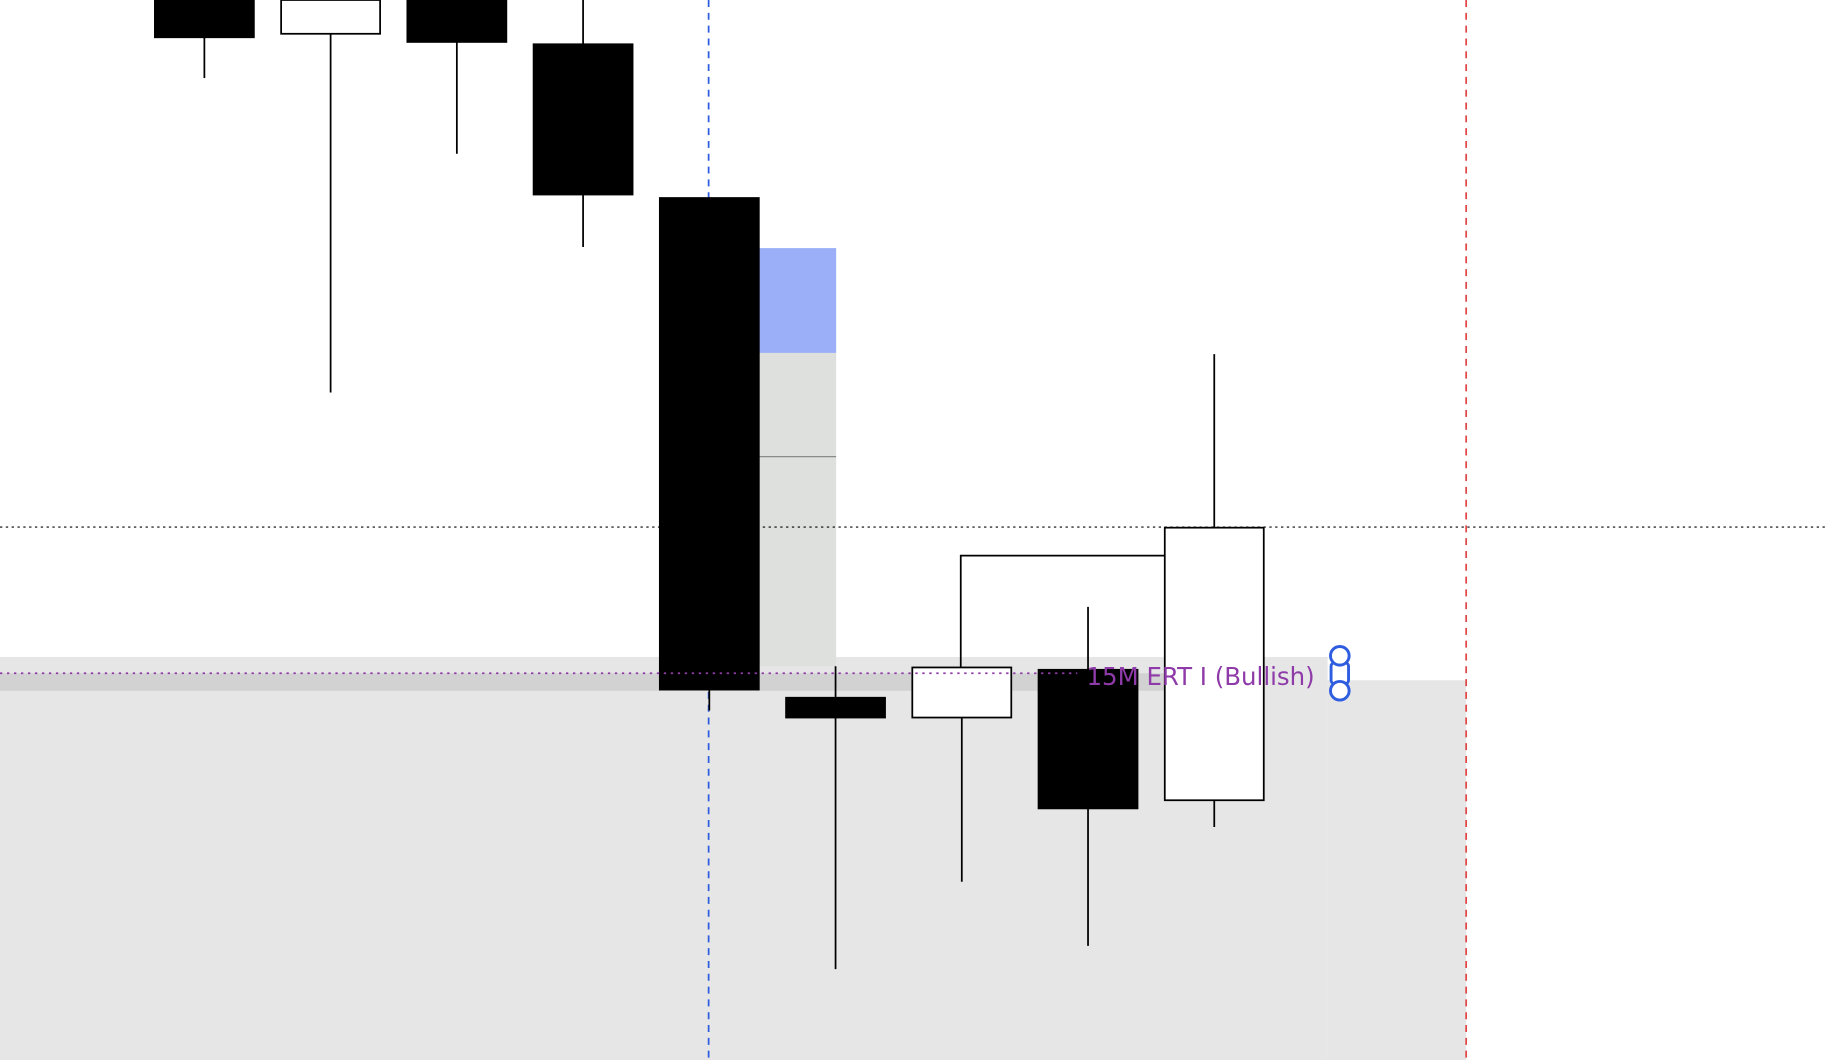  What do you see at coordinates (798, 300) in the screenshot?
I see `zone-upper` at bounding box center [798, 300].